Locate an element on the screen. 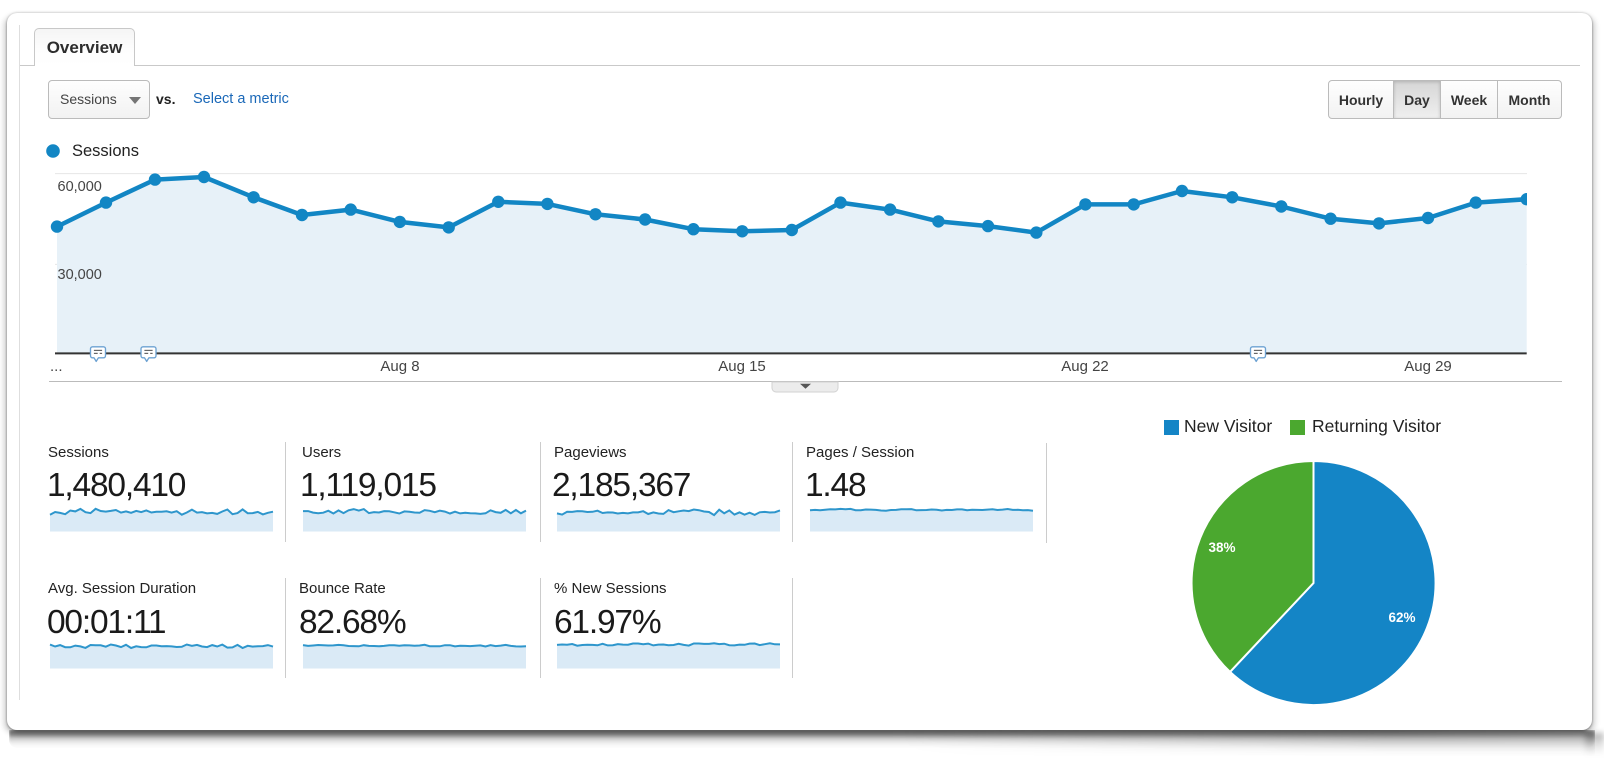  svg-text: 38% is located at coordinates (1221, 547).